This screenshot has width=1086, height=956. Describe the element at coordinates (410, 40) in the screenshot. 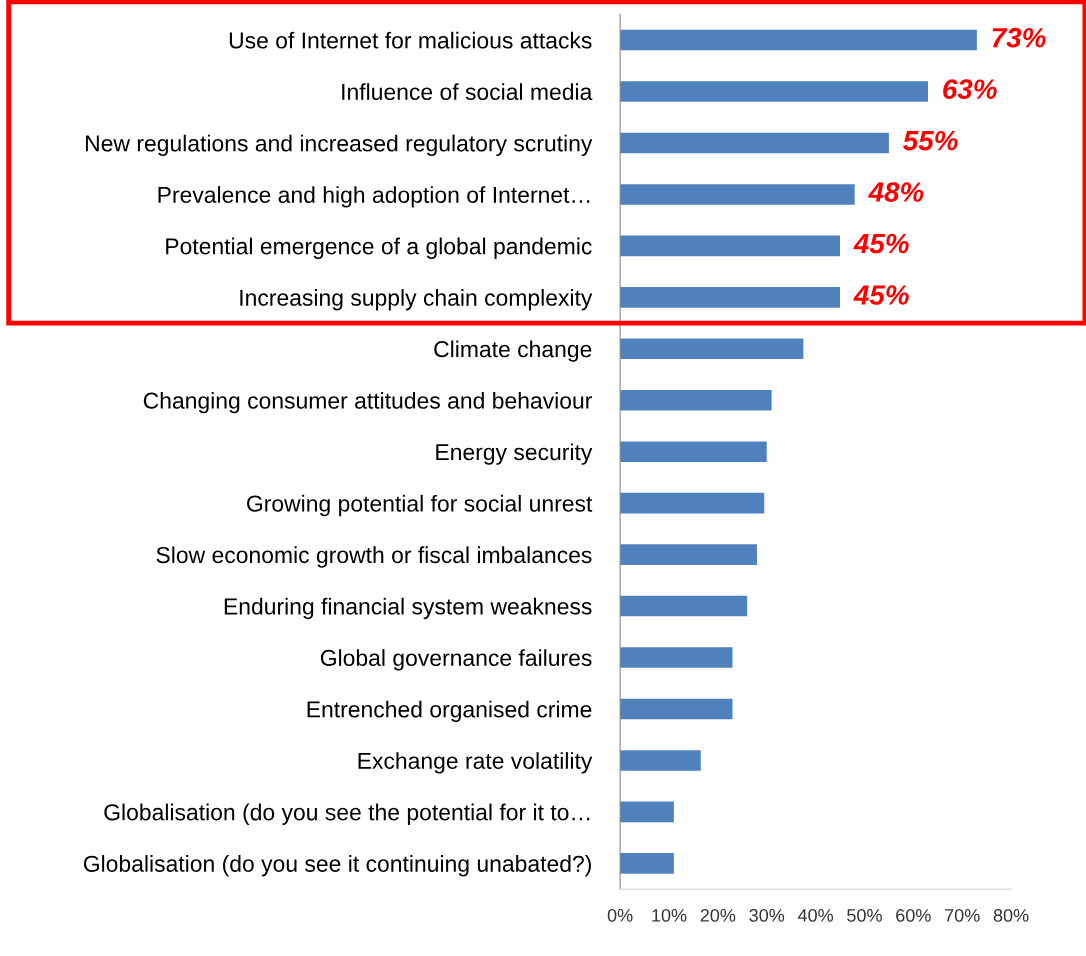

I see `y-tick-label: Use of Internet for malicious attacks` at that location.